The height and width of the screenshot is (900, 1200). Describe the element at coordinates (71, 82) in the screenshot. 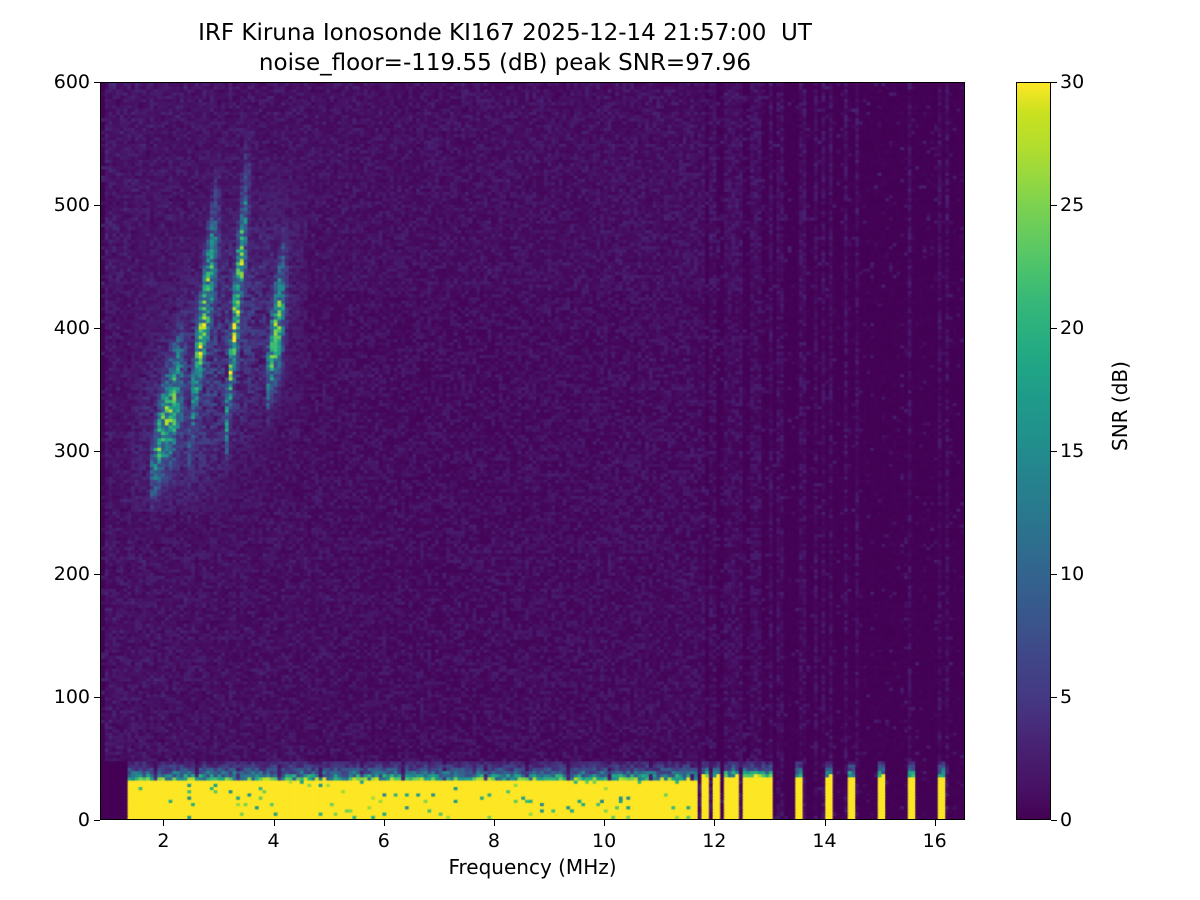

I see `y-tick-label: 600` at that location.